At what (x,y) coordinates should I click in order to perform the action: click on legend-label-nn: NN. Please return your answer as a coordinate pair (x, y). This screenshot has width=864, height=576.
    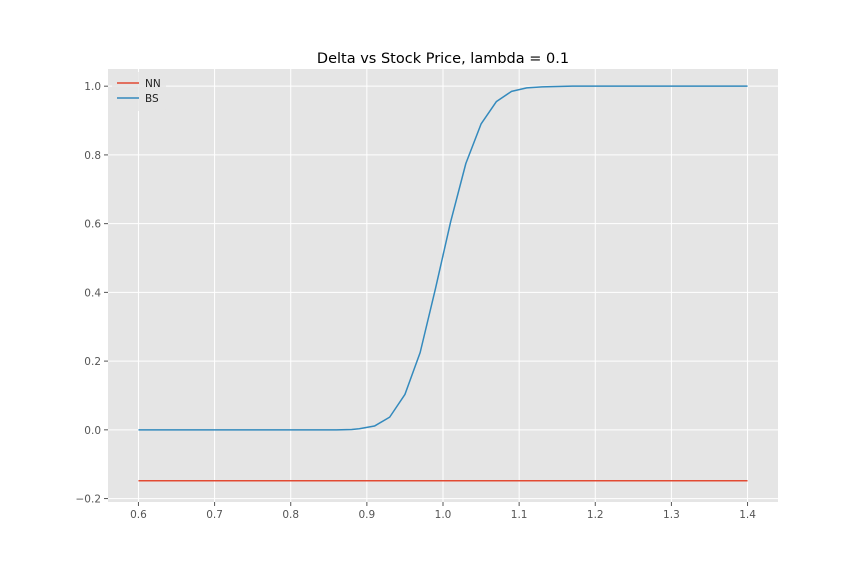
    Looking at the image, I should click on (153, 84).